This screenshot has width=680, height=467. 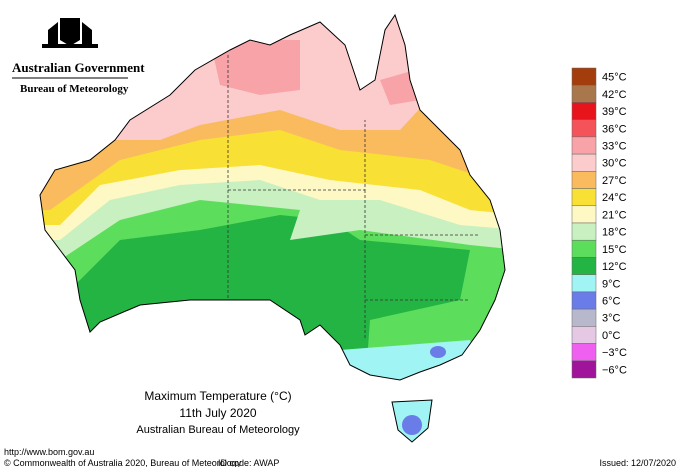 What do you see at coordinates (49, 452) in the screenshot?
I see `footer-url: http://www.bom.gov.au` at bounding box center [49, 452].